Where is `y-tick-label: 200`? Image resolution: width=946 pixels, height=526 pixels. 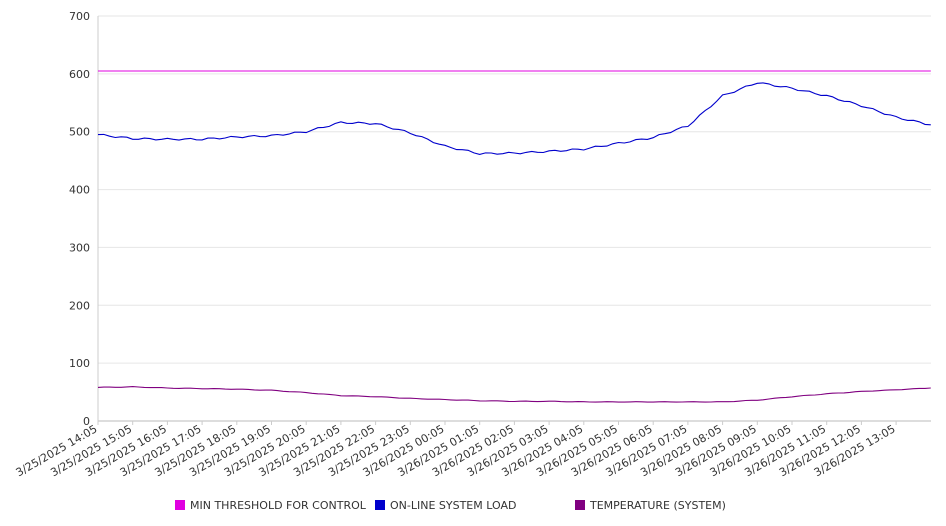 y-tick-label: 200 is located at coordinates (79, 305).